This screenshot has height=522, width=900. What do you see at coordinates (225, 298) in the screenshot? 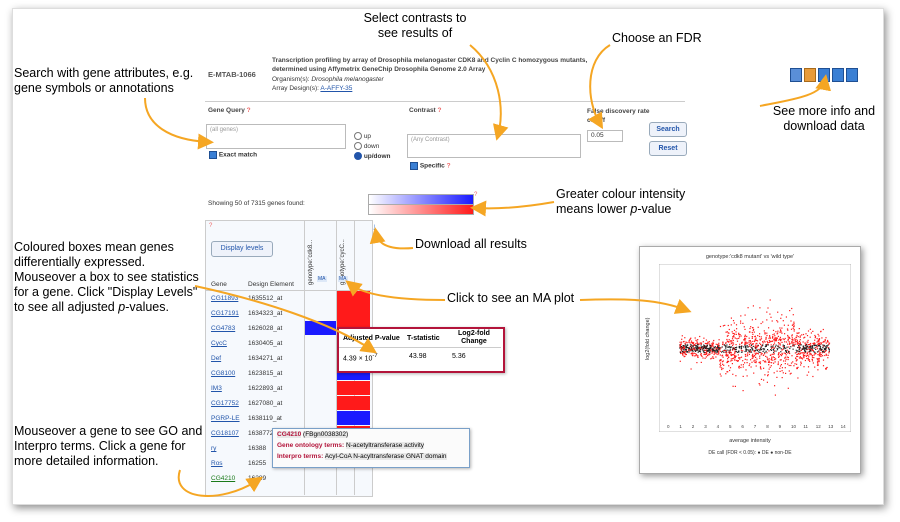
I see `gene-link: CG11893` at bounding box center [225, 298].